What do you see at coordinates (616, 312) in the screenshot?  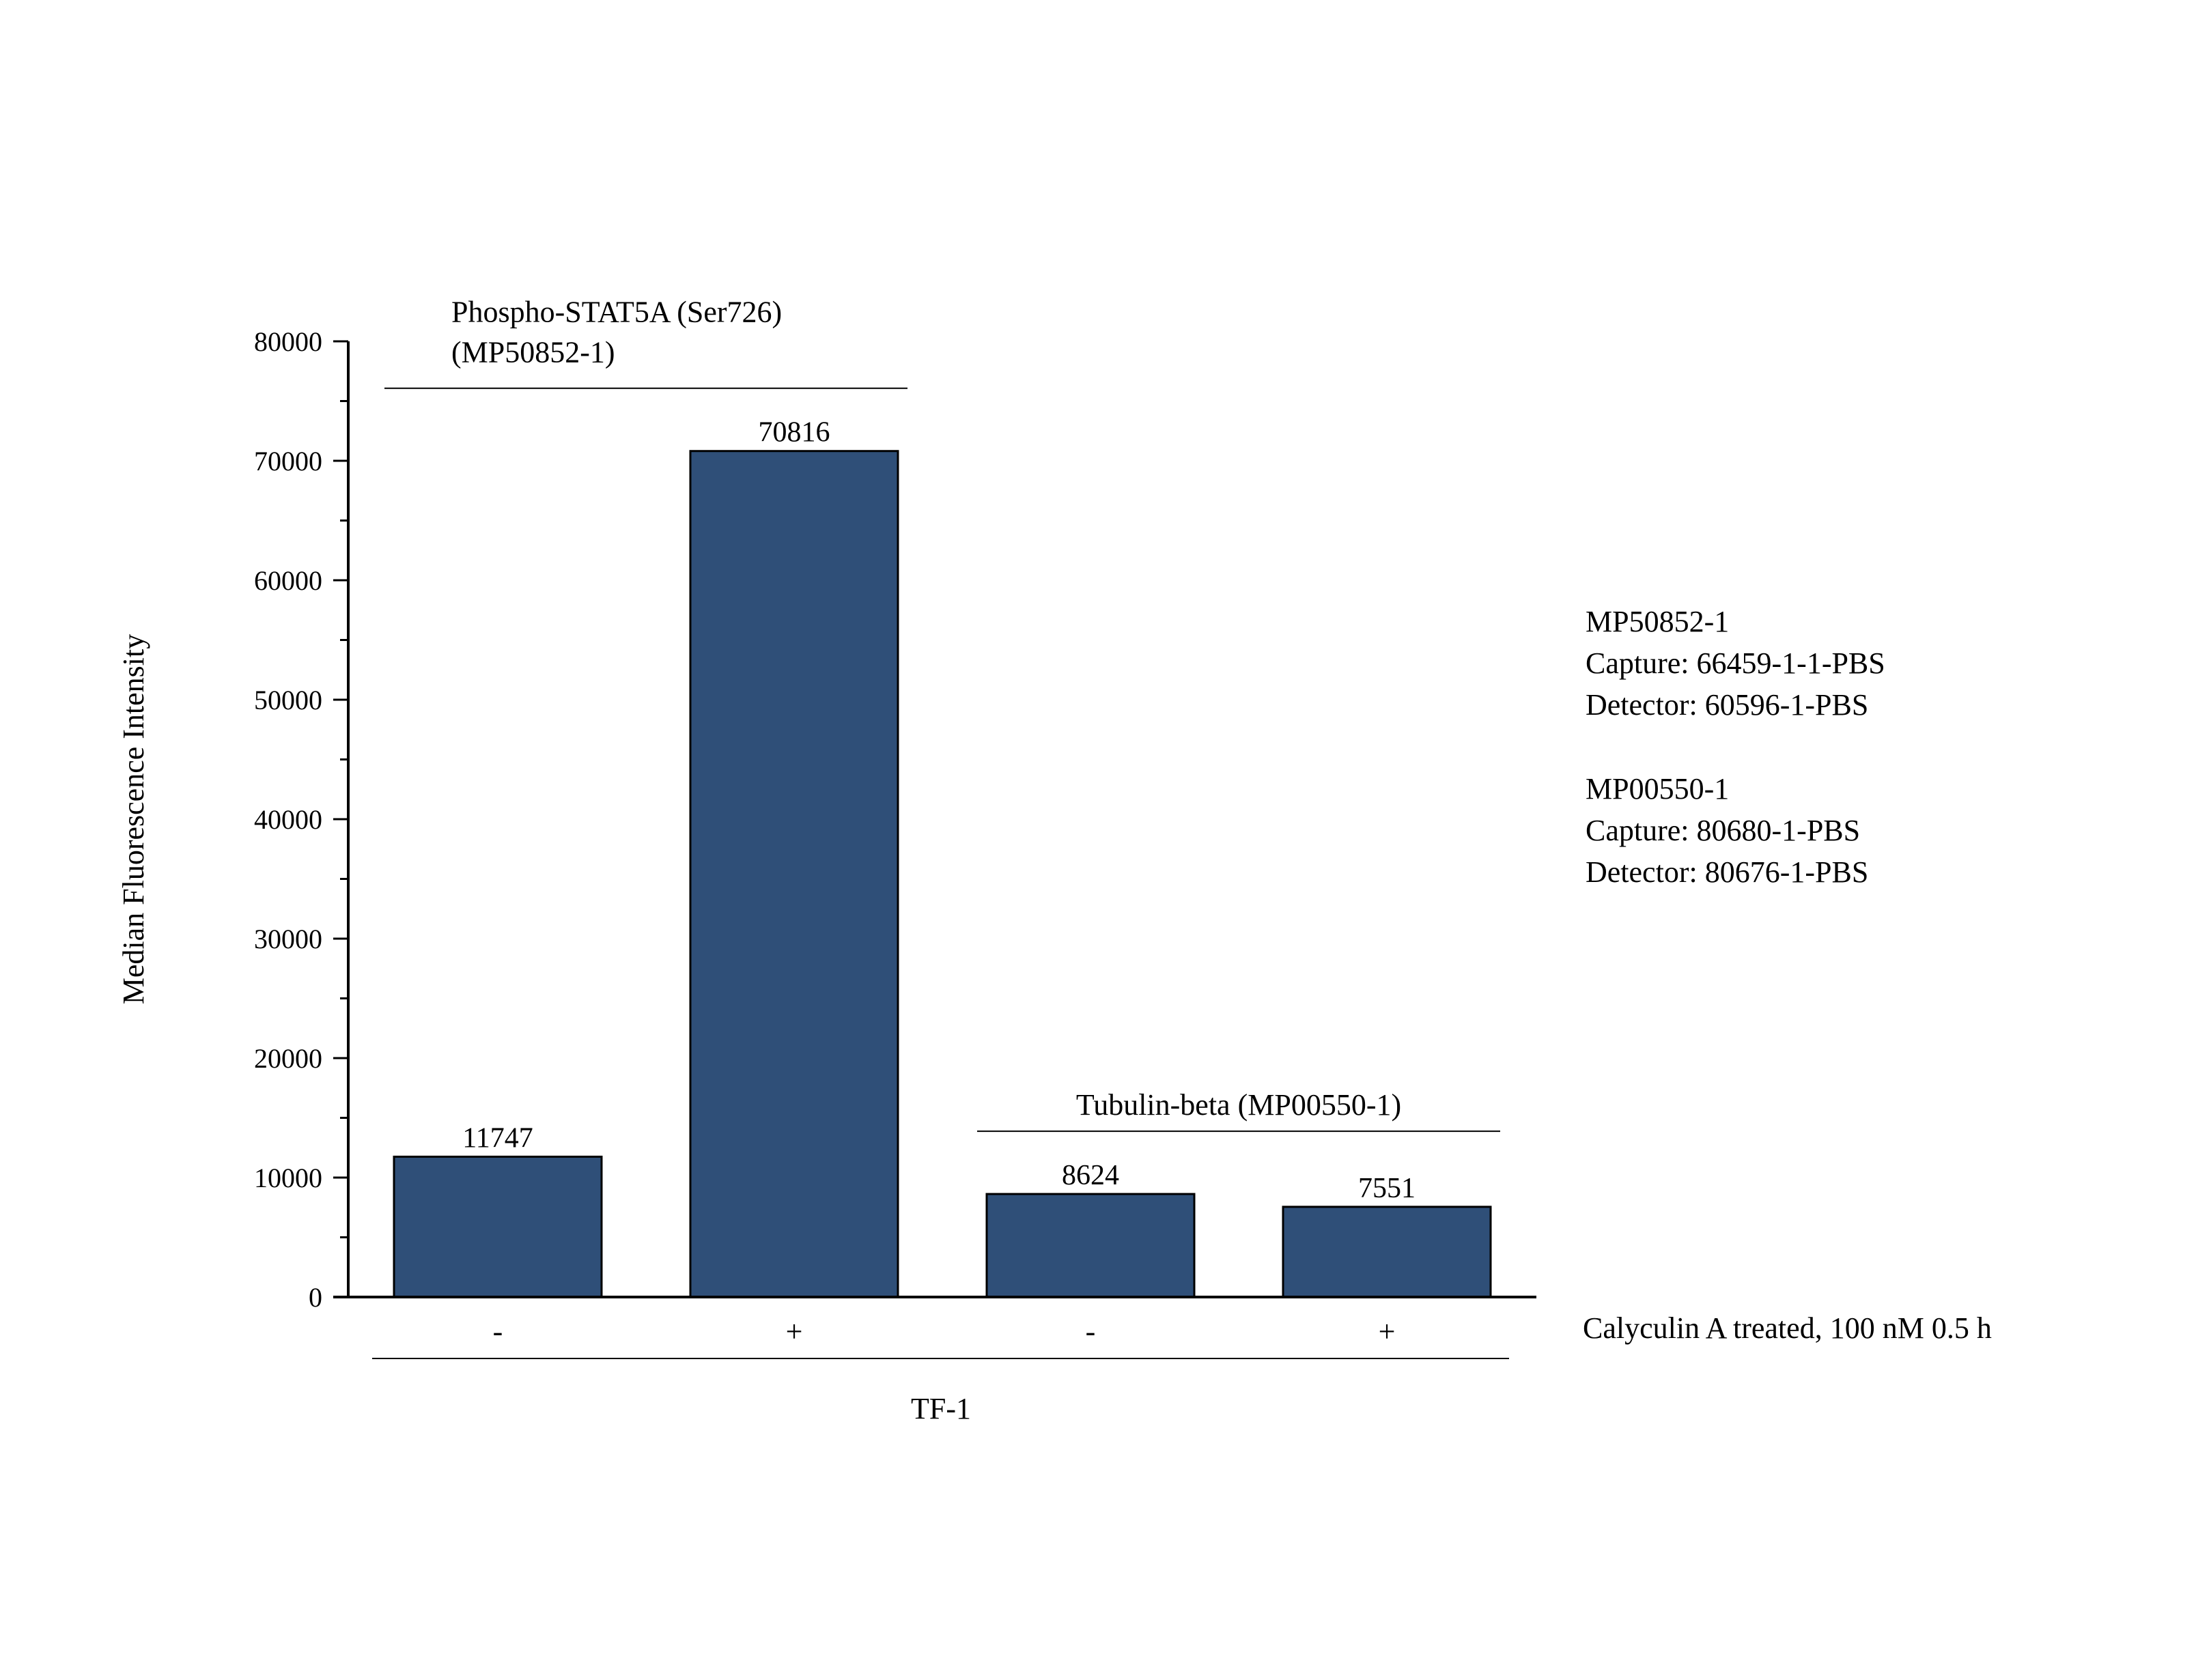 I see `group-label-line1: Phospho-STAT5A (Ser726)` at bounding box center [616, 312].